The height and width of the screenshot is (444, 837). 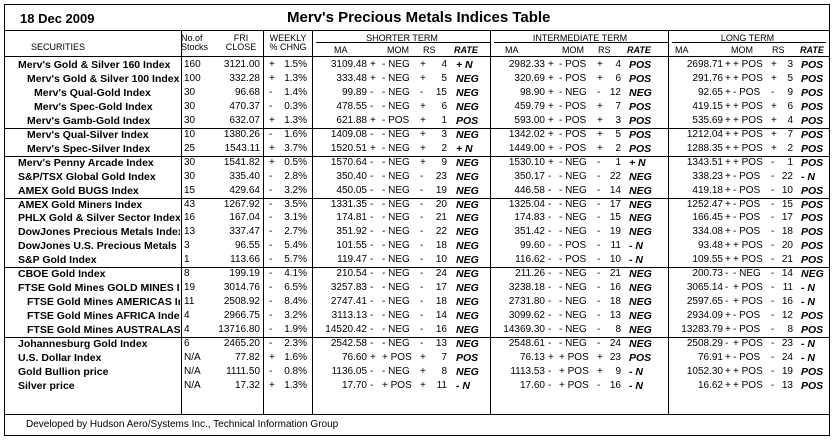 What do you see at coordinates (295, 106) in the screenshot?
I see `weekly-change: 0.3%` at bounding box center [295, 106].